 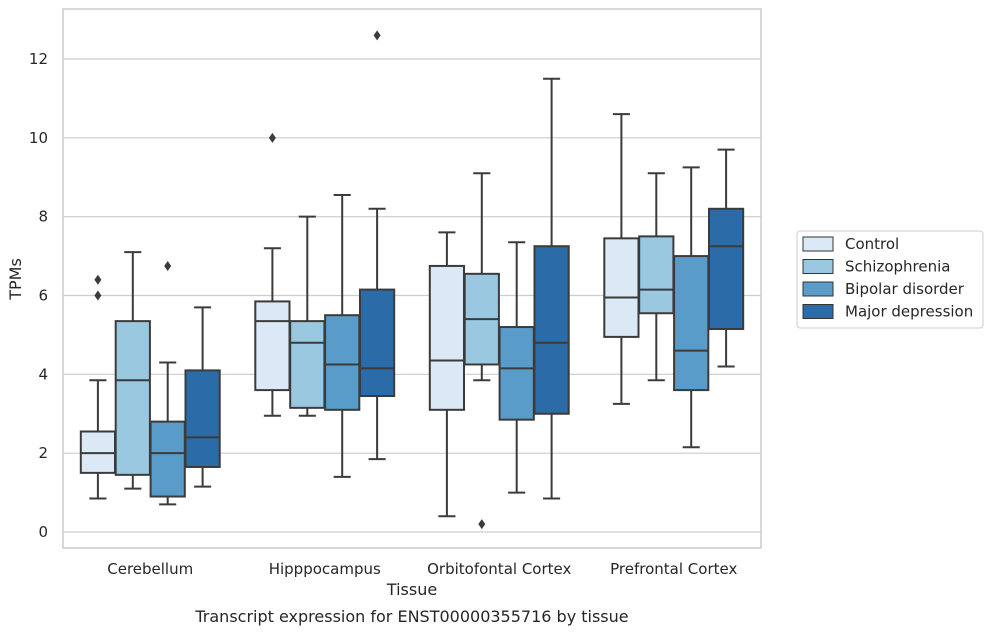 I want to click on legend-item: Schizophrenia, so click(x=876, y=267).